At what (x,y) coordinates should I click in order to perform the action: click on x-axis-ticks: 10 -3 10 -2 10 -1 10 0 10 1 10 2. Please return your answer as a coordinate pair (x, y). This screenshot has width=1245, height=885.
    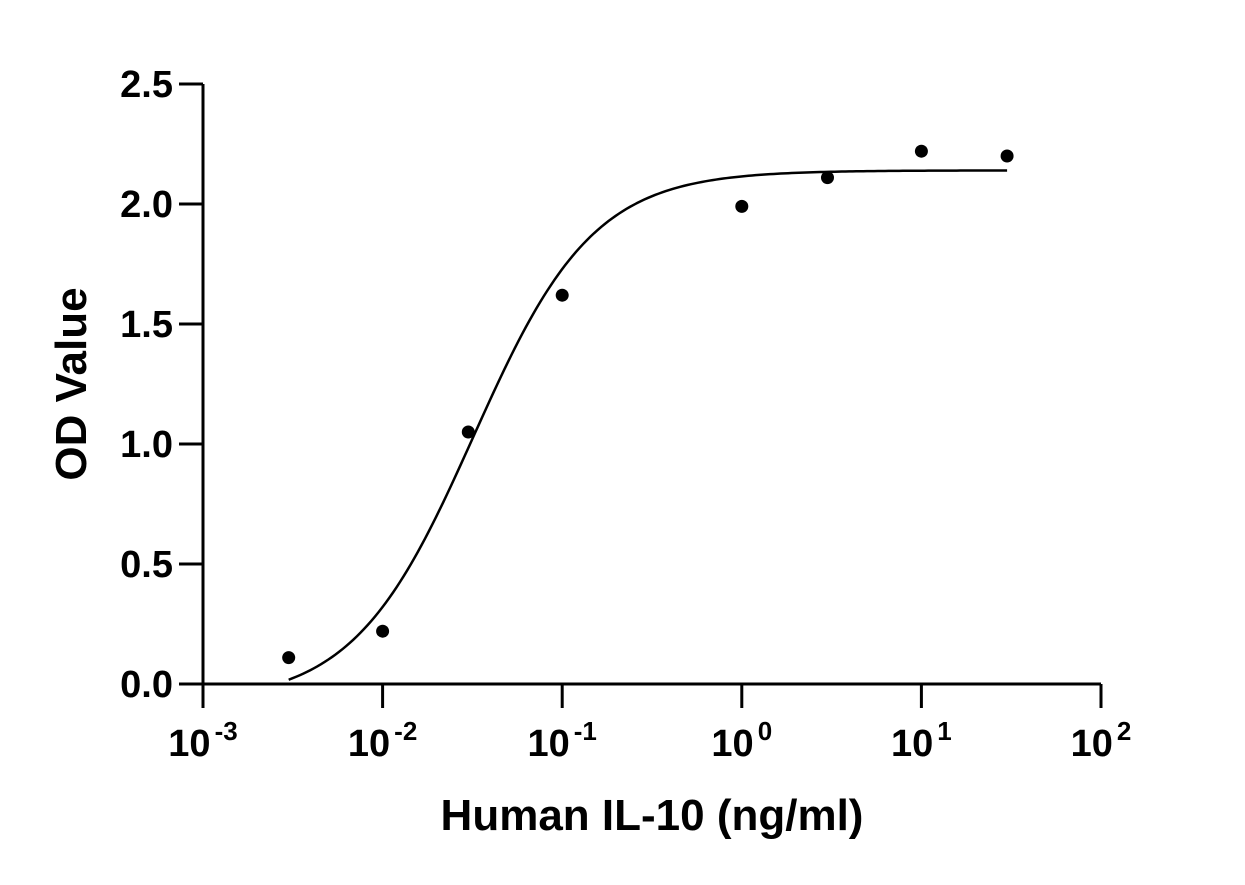
    Looking at the image, I should click on (649, 724).